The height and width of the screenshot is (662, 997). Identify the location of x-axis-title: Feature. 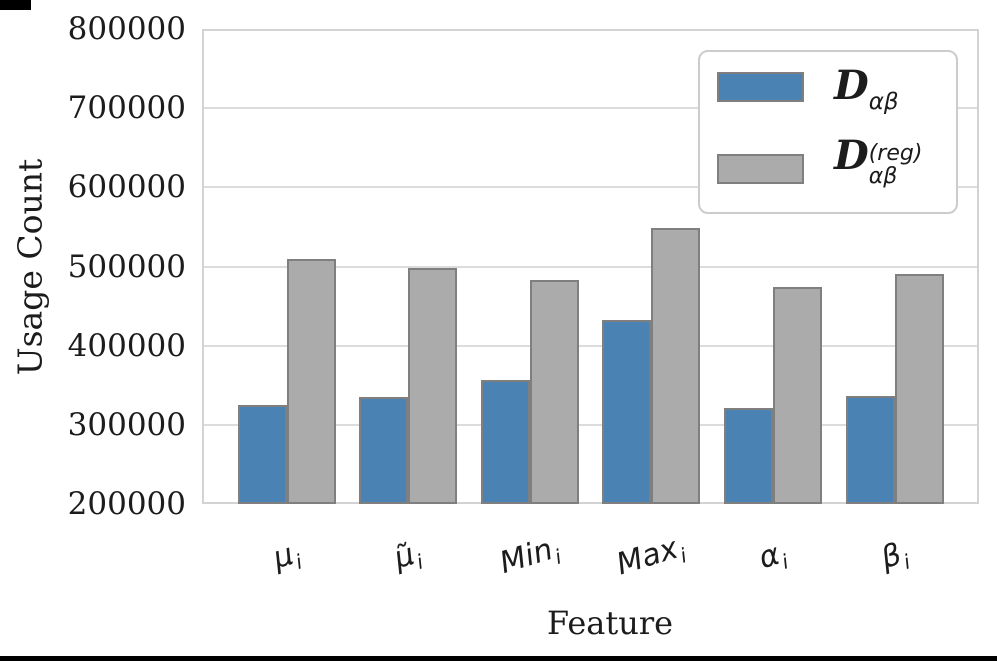
(610, 623).